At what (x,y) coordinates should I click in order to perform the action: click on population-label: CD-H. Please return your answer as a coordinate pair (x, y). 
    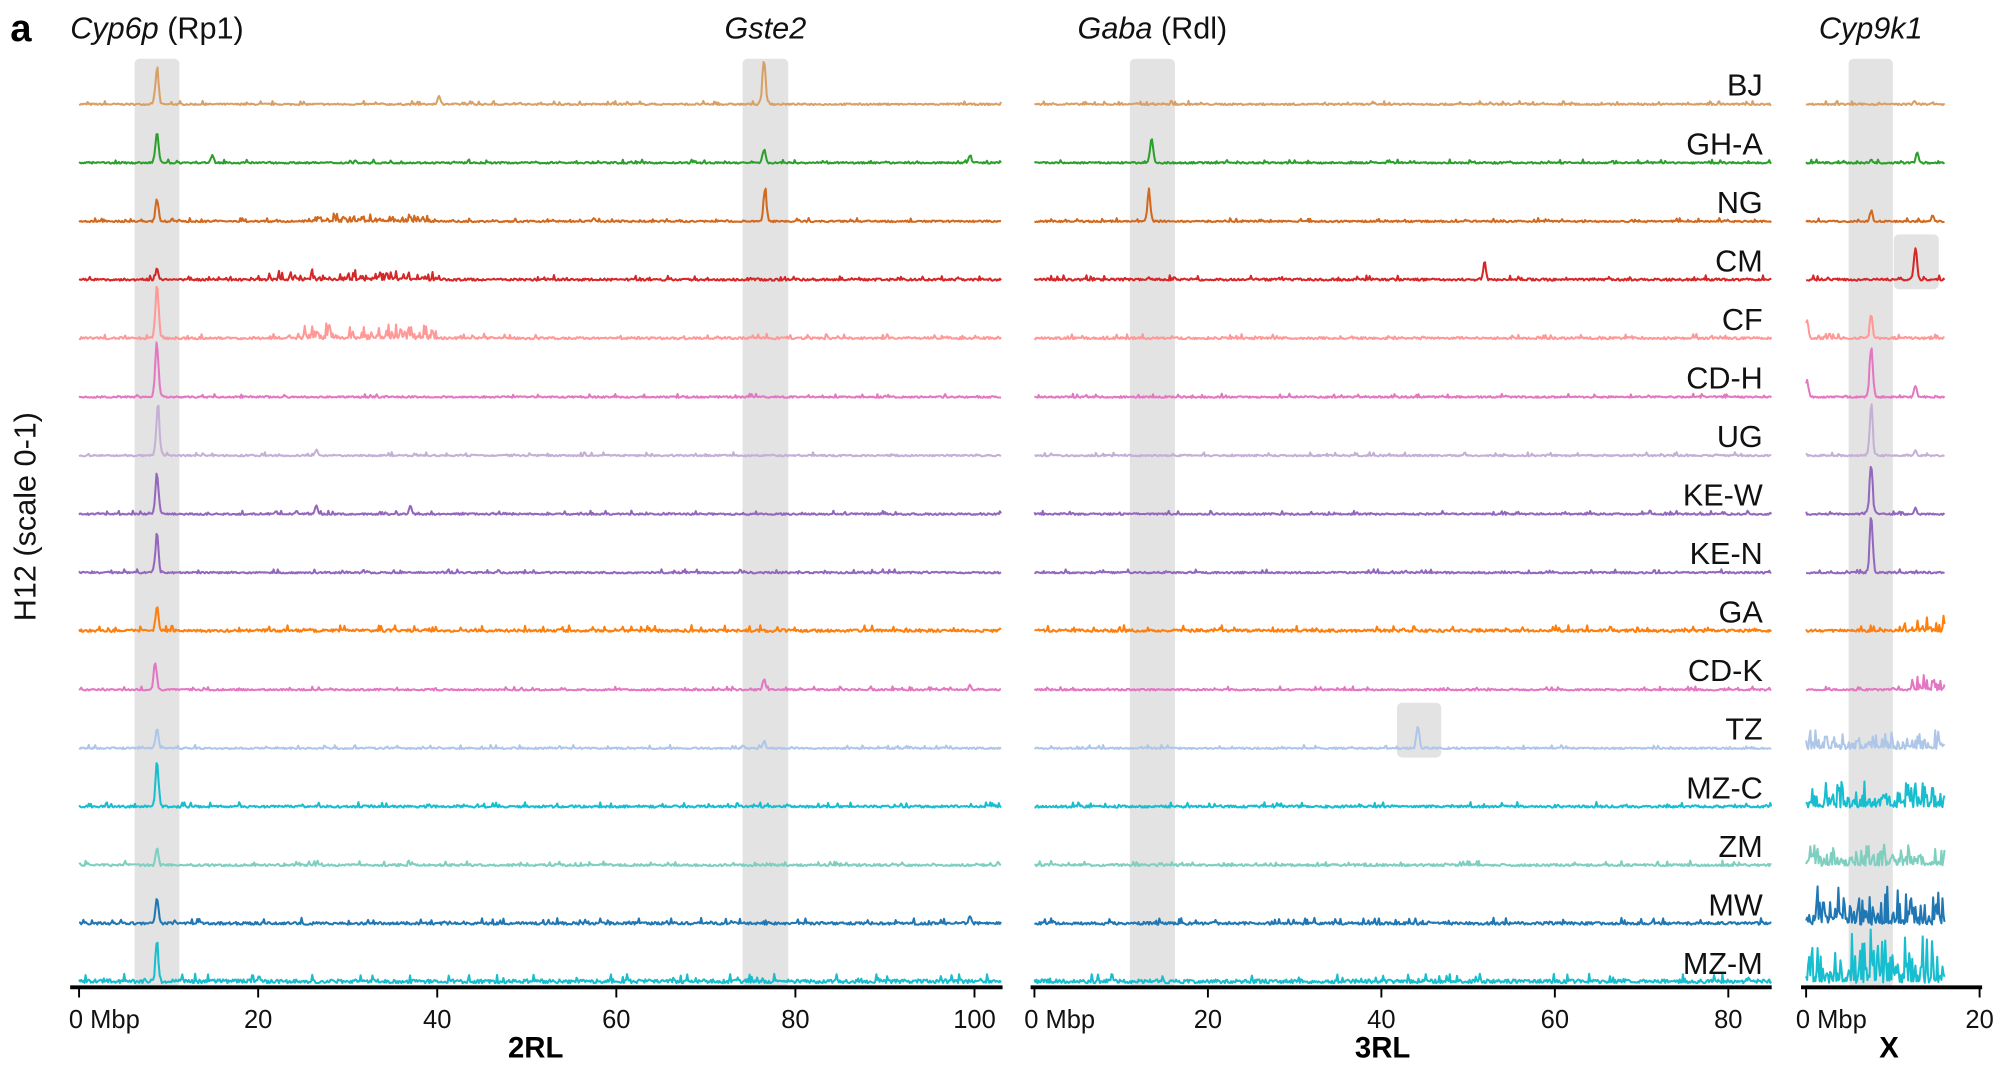
    Looking at the image, I should click on (1724, 378).